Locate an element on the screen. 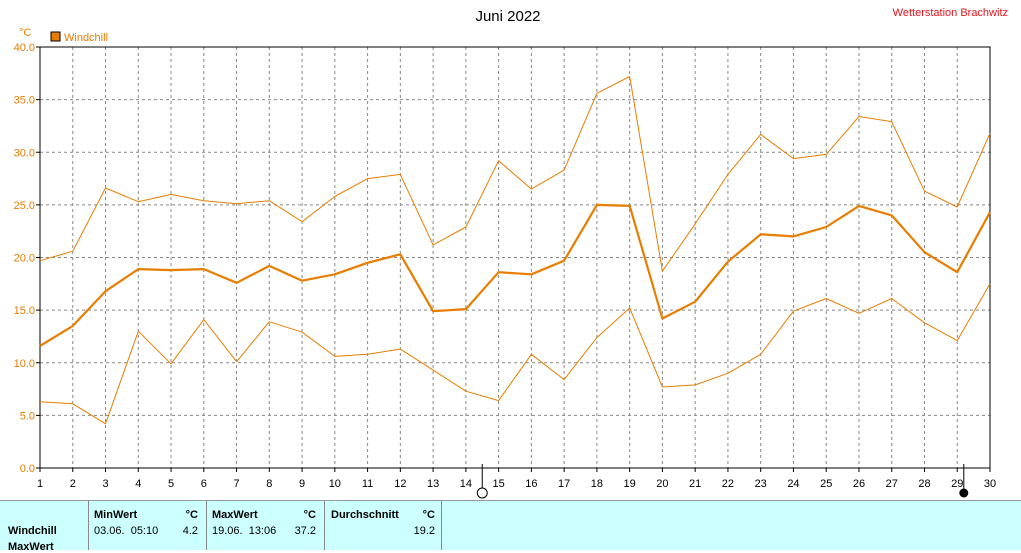 This screenshot has height=553, width=1021. y-axis-unit: °C is located at coordinates (25, 33).